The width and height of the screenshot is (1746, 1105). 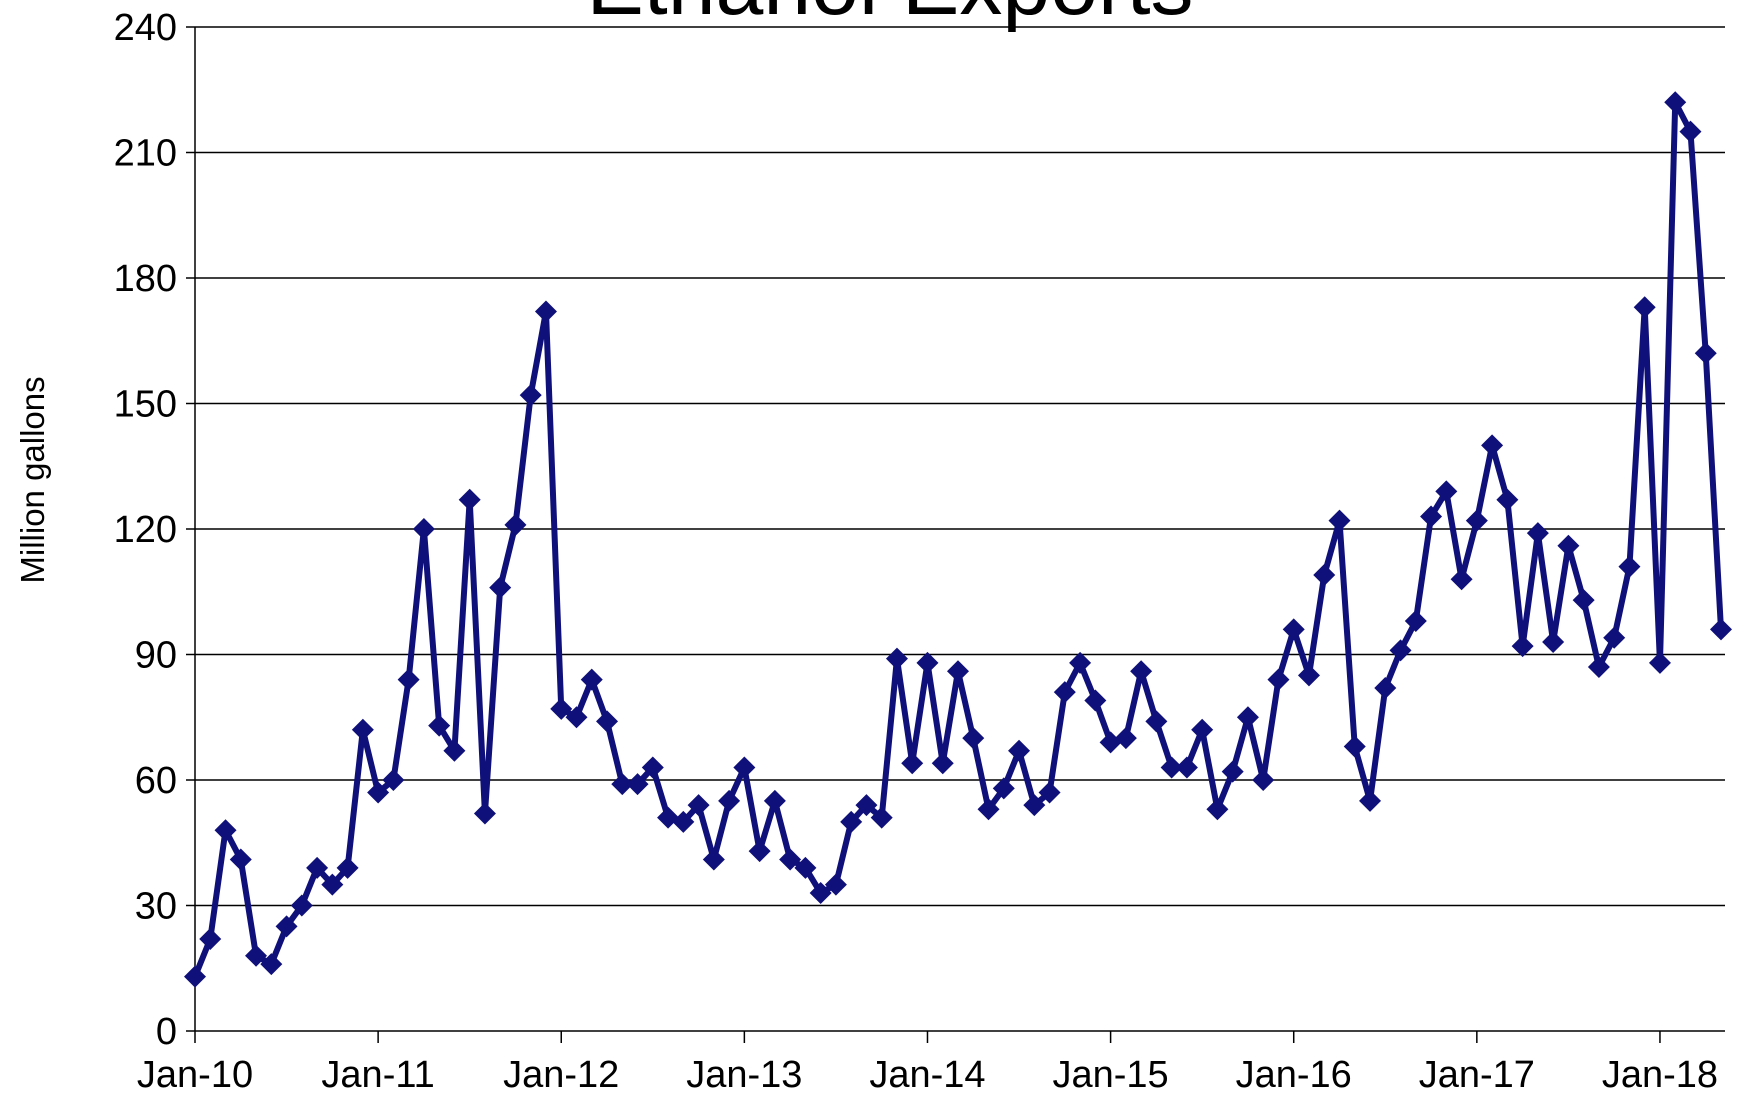 What do you see at coordinates (32, 479) in the screenshot?
I see `y-axis-label: Million gallons` at bounding box center [32, 479].